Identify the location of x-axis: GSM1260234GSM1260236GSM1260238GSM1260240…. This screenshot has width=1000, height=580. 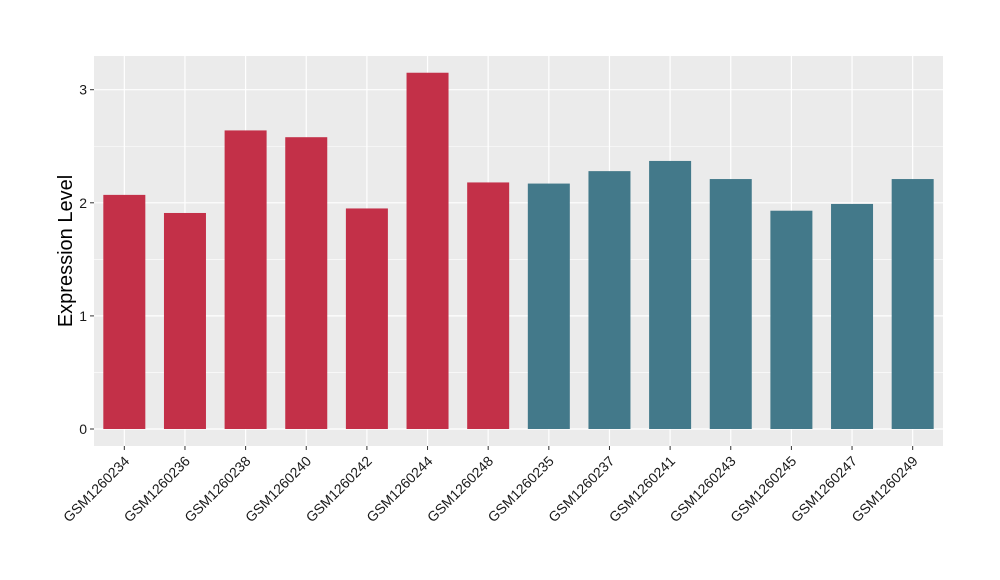
(490, 485).